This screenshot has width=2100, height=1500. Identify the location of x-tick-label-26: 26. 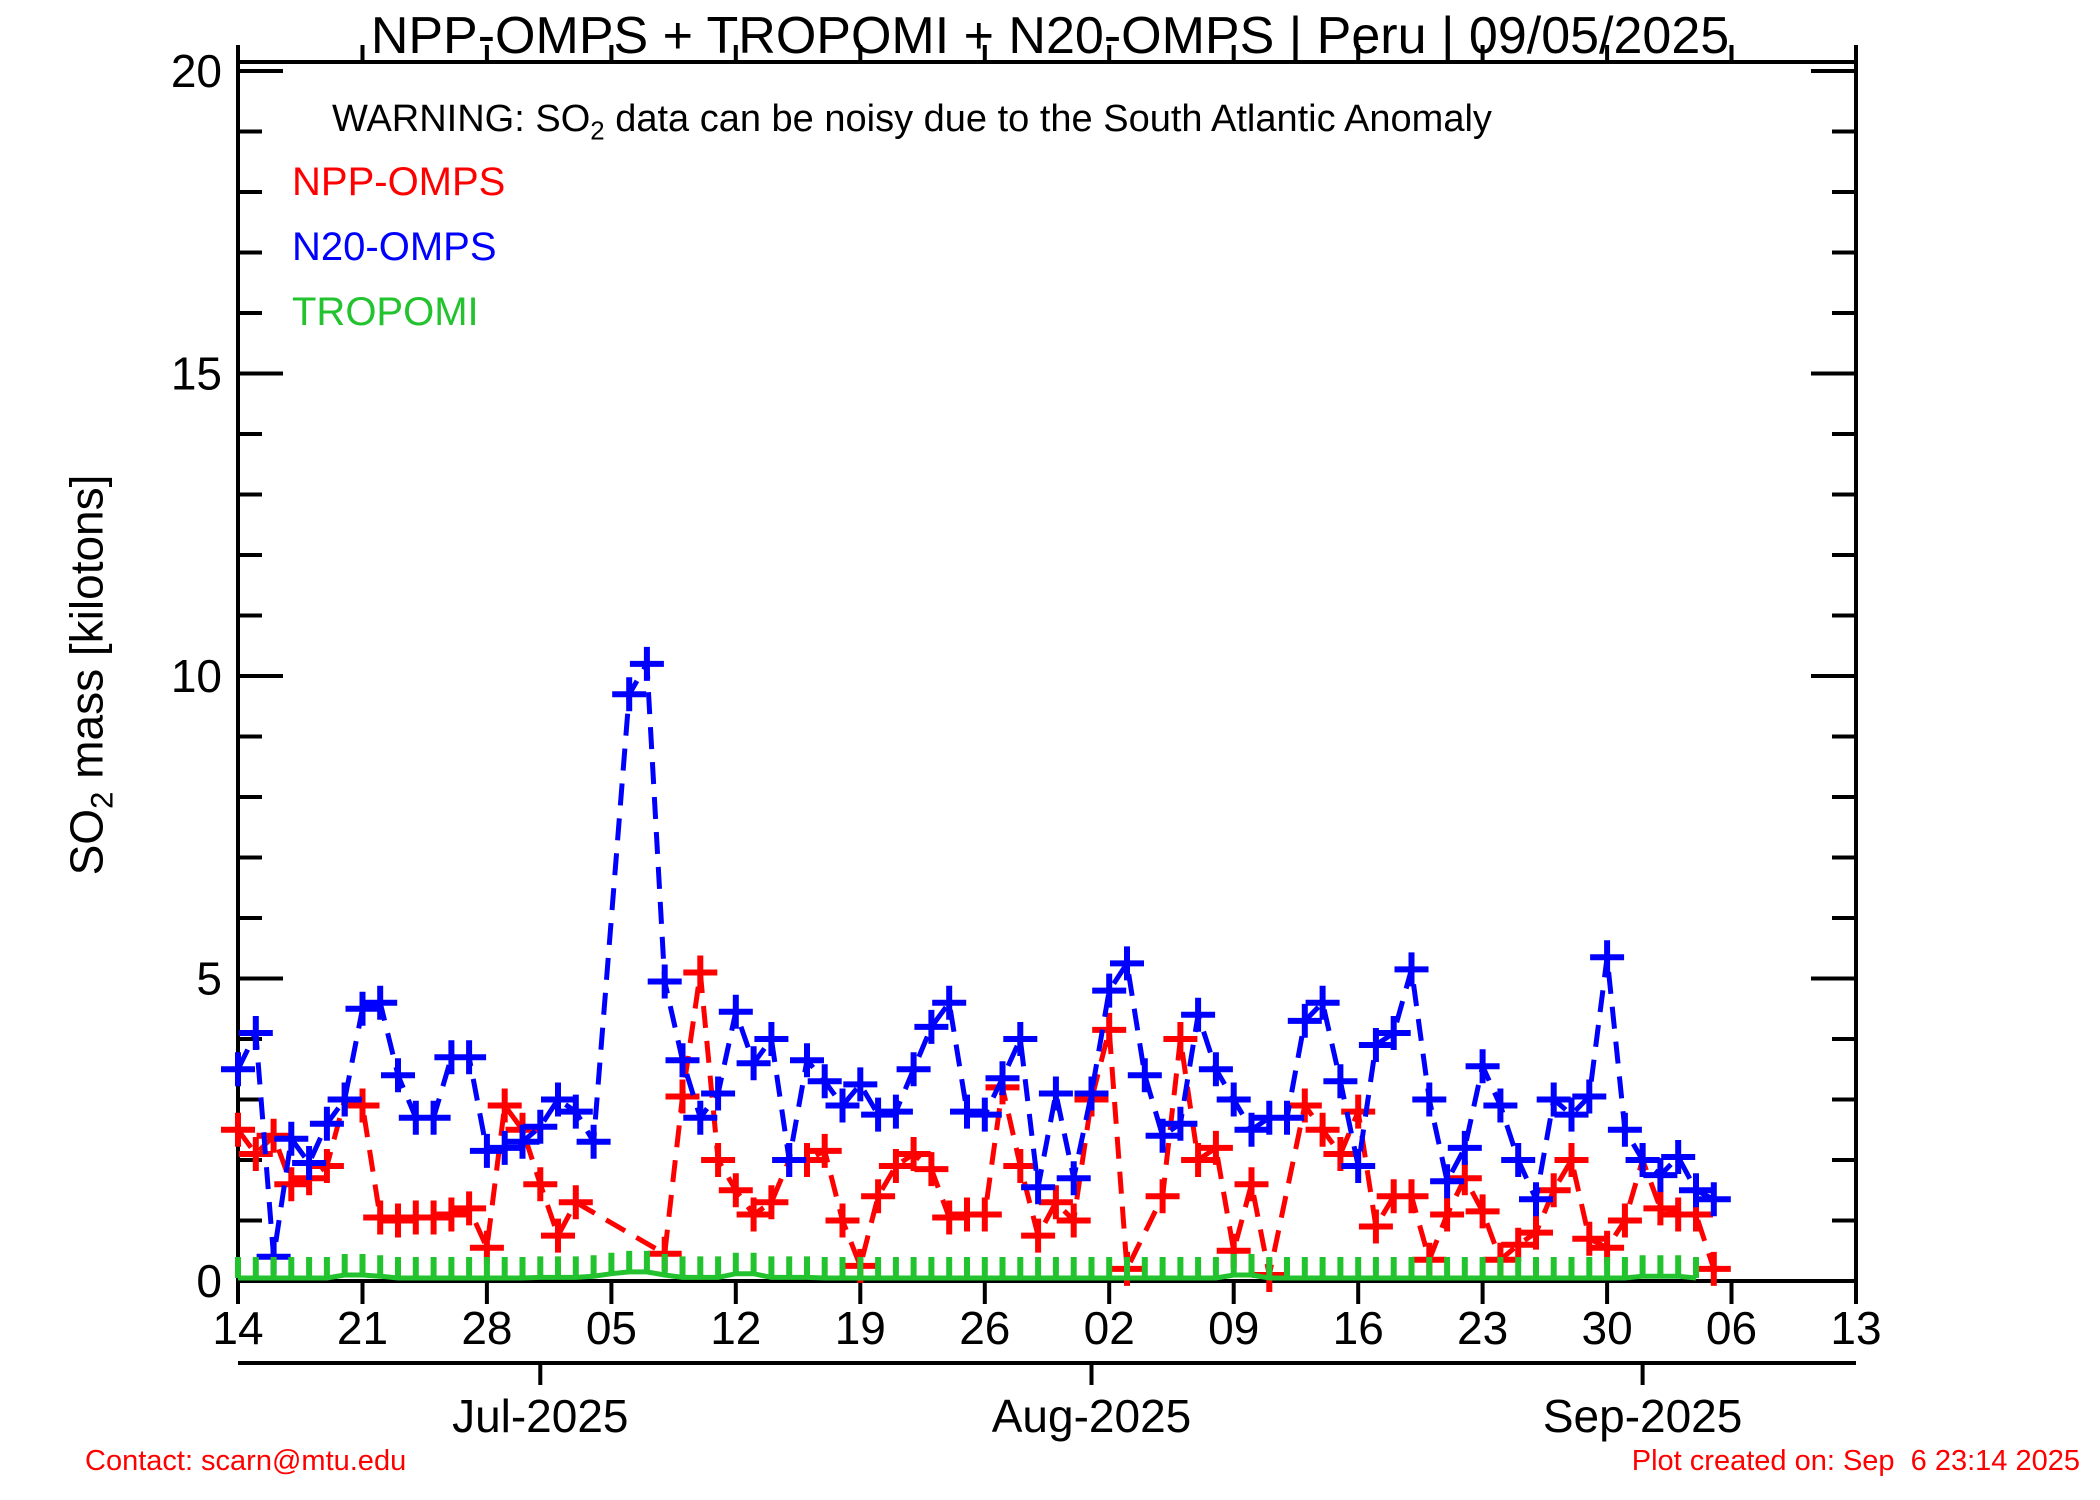
(984, 1328).